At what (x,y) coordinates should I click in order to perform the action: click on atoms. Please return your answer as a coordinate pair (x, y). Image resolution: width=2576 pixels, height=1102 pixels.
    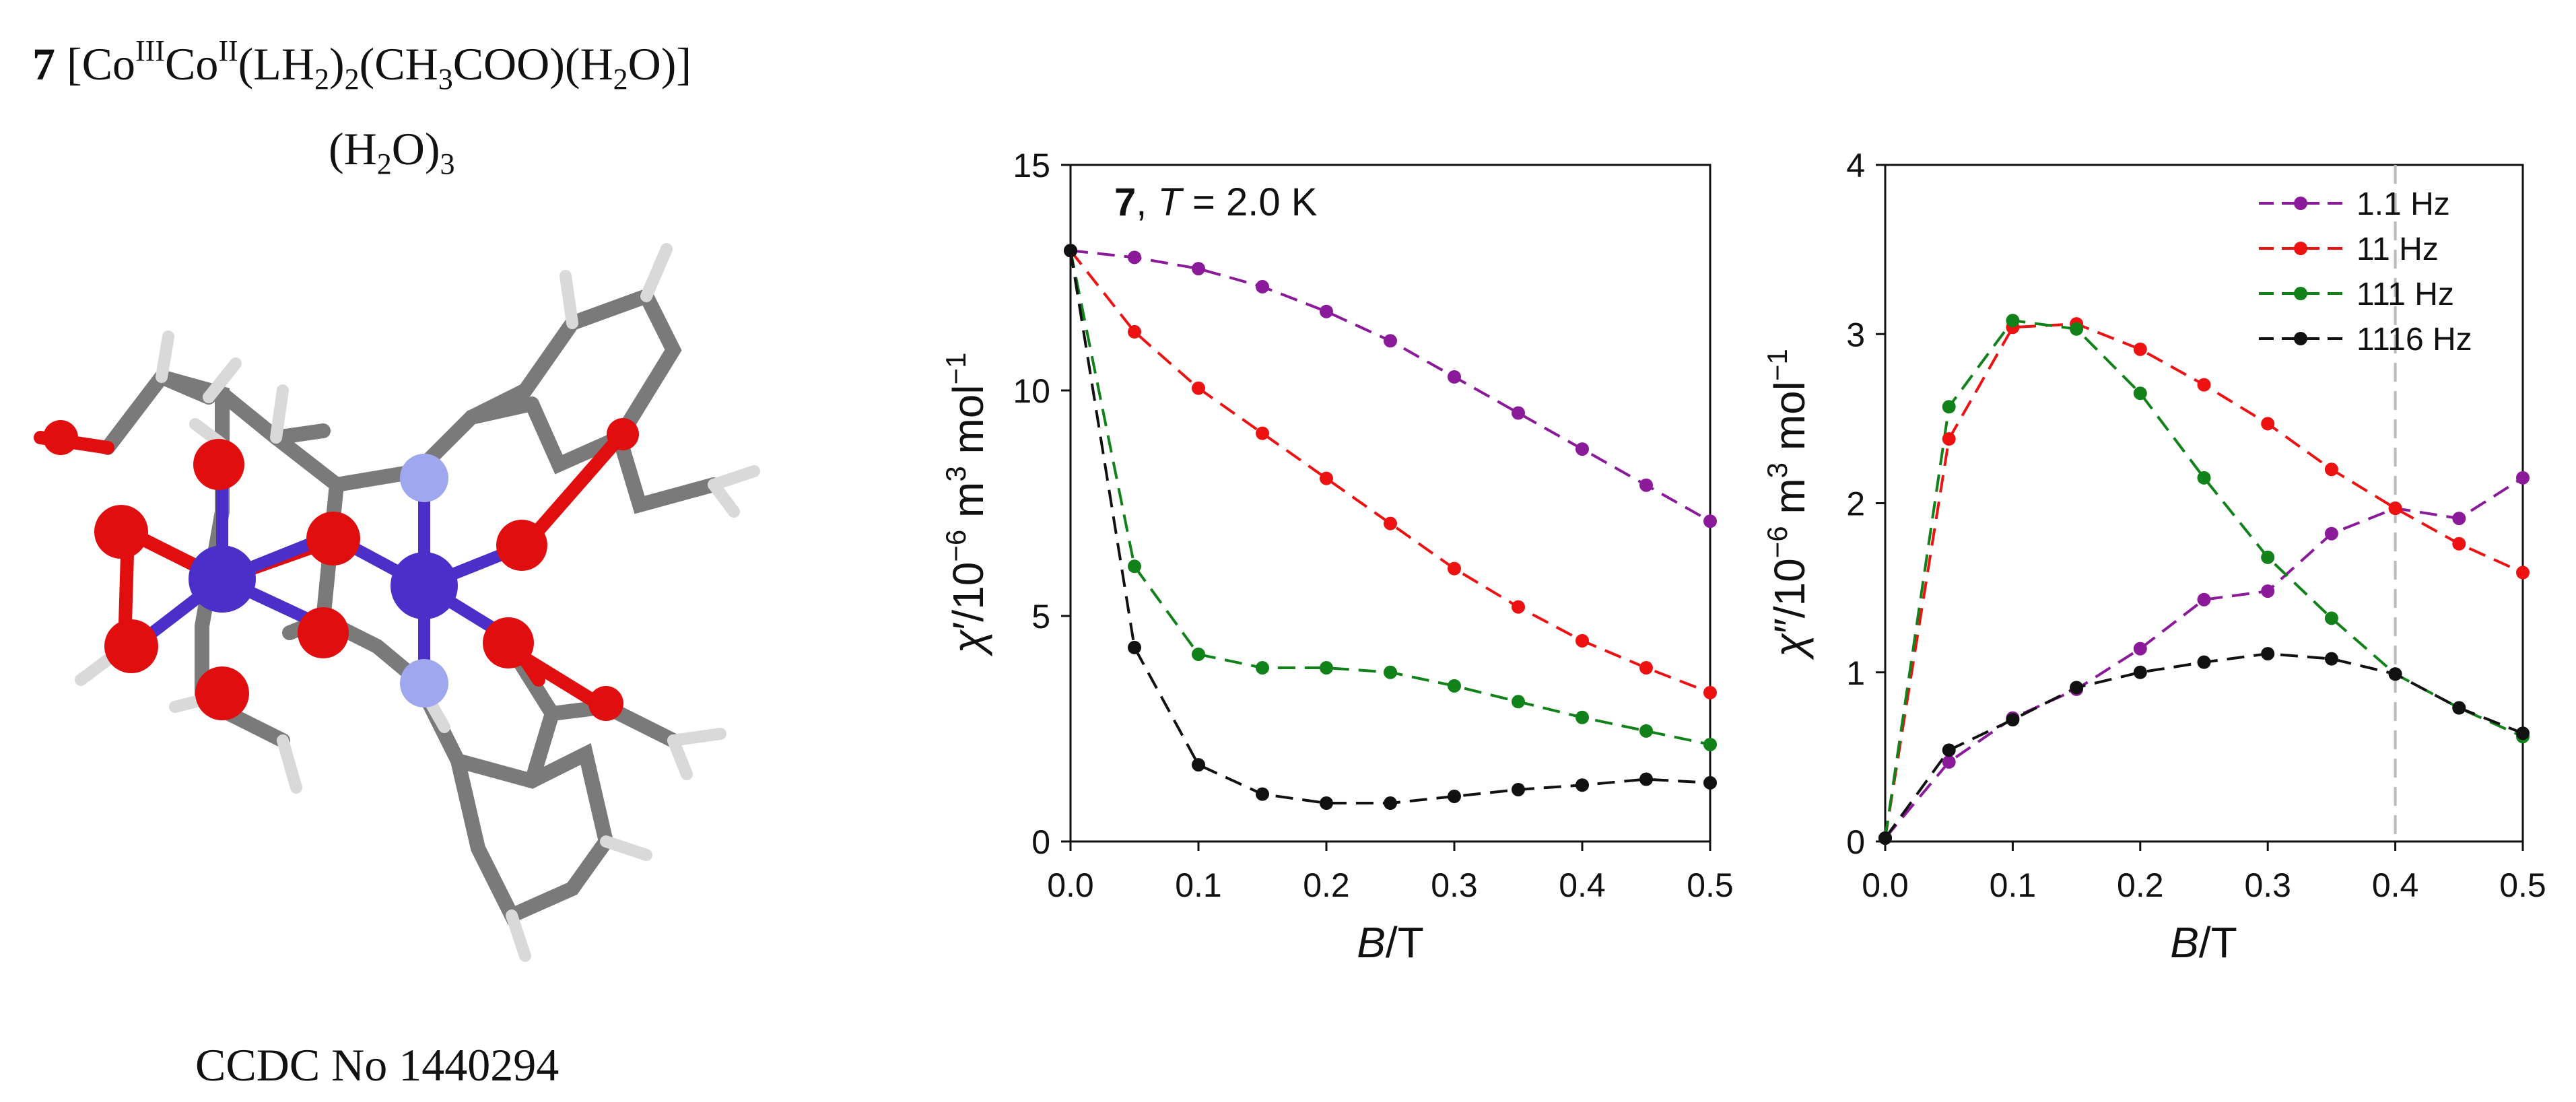
    Looking at the image, I should click on (341, 569).